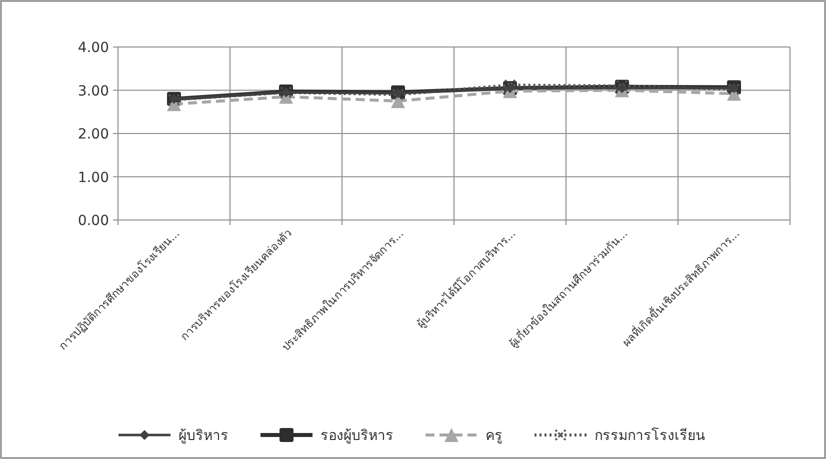 This screenshot has height=459, width=826. What do you see at coordinates (93, 91) in the screenshot?
I see `y-tick-label: 3.00` at bounding box center [93, 91].